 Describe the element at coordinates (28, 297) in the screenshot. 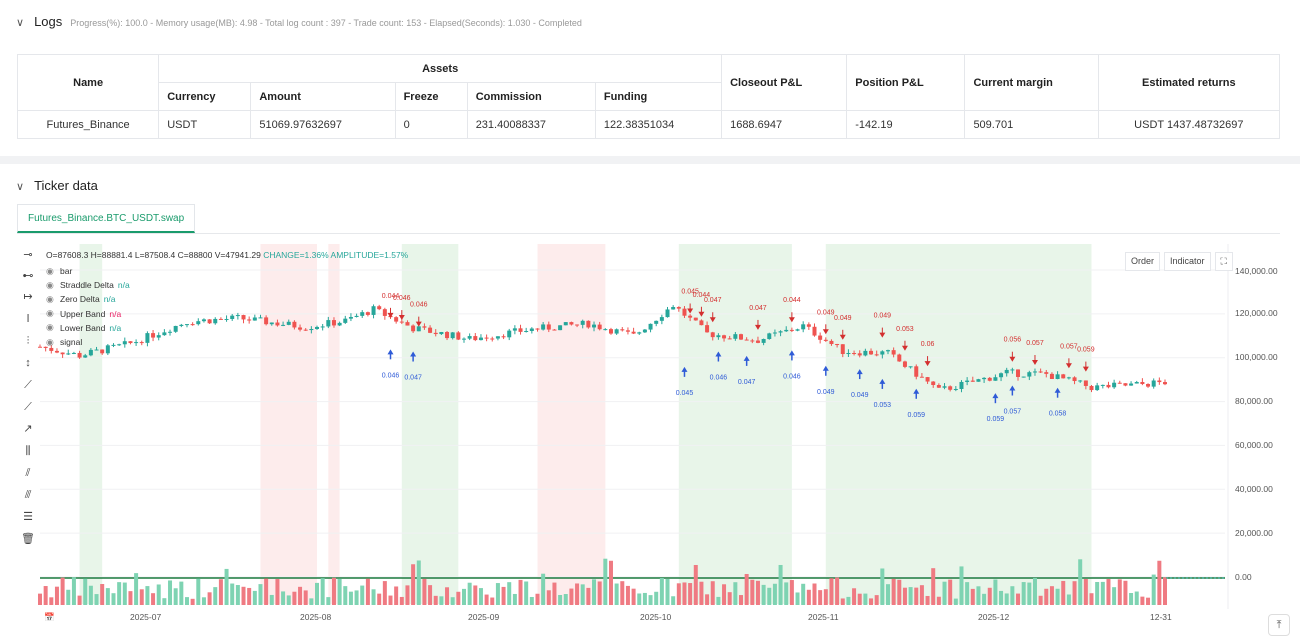

I see `ray-icon: ↦` at that location.